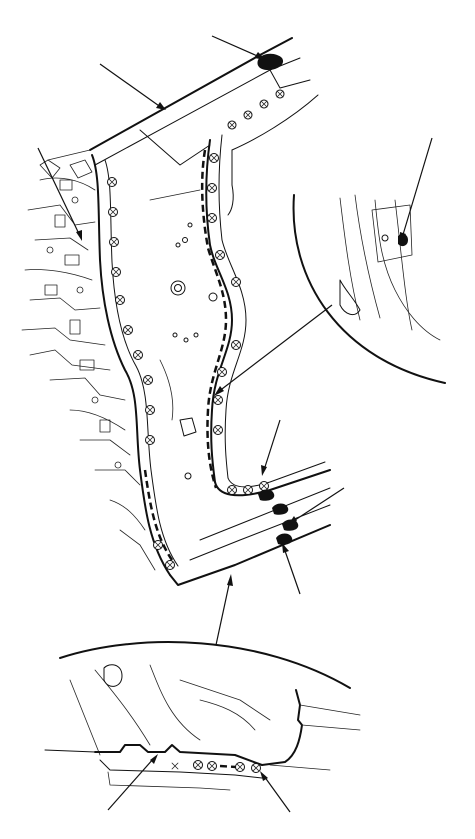 The width and height of the screenshot is (475, 839). What do you see at coordinates (230, 182) in the screenshot?
I see `rear-panel-notch` at bounding box center [230, 182].